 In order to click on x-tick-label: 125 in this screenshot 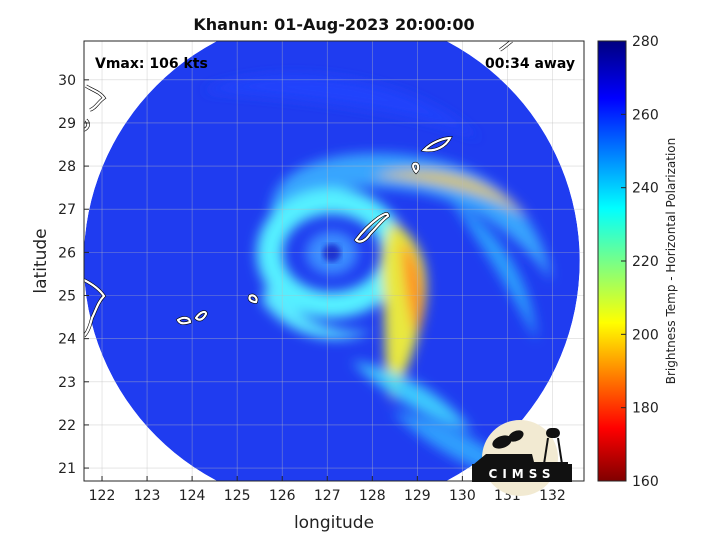, I will do `click(237, 496)`.